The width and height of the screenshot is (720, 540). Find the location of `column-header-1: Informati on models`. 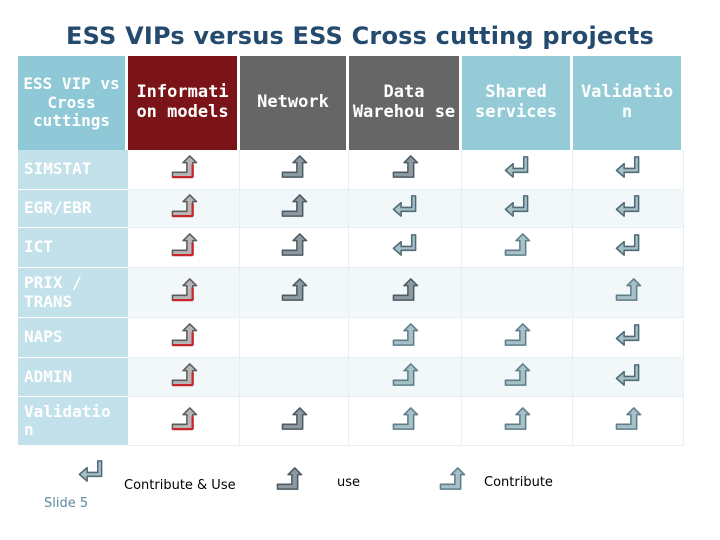

column-header-1: Informati on models is located at coordinates (182, 103).